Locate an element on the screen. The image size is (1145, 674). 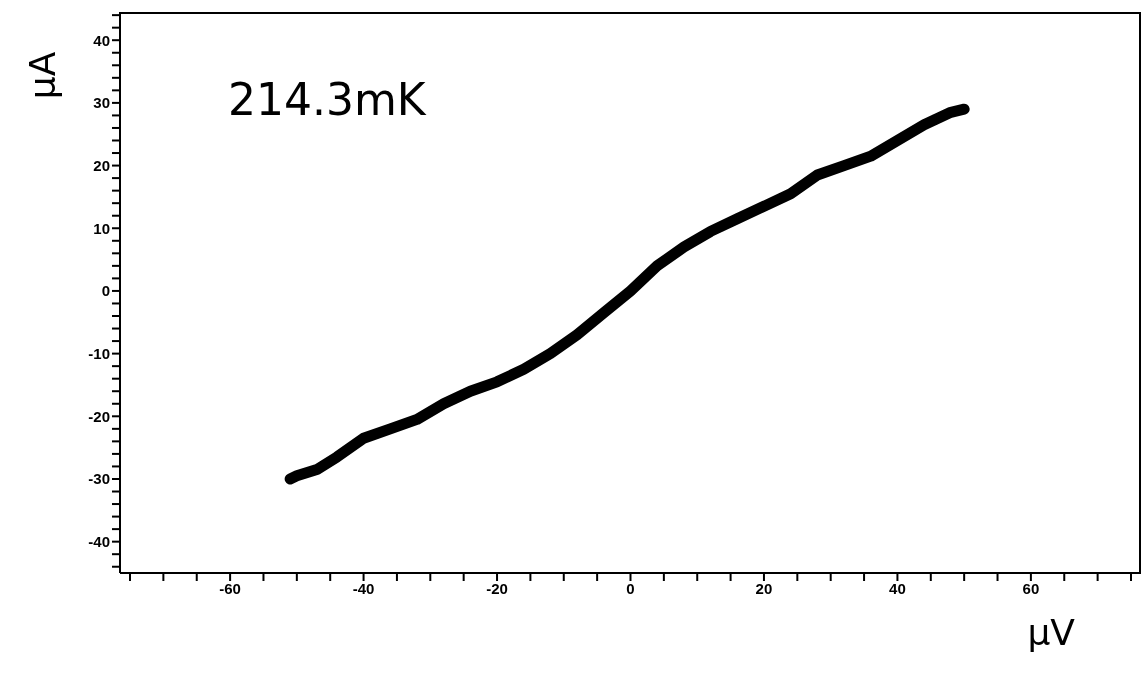
y-tick-label: -10 is located at coordinates (99, 353).